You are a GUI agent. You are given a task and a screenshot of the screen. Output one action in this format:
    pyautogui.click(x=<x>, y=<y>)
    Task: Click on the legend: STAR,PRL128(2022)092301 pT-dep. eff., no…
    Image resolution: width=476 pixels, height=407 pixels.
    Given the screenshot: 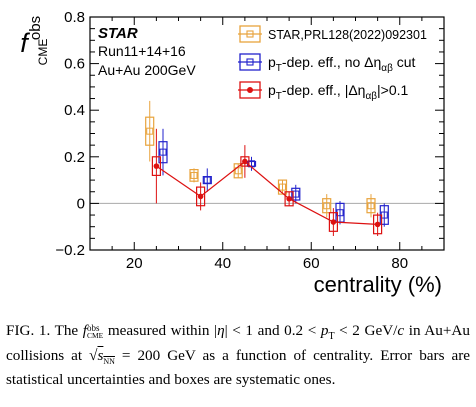 What is the action you would take?
    pyautogui.click(x=332, y=63)
    